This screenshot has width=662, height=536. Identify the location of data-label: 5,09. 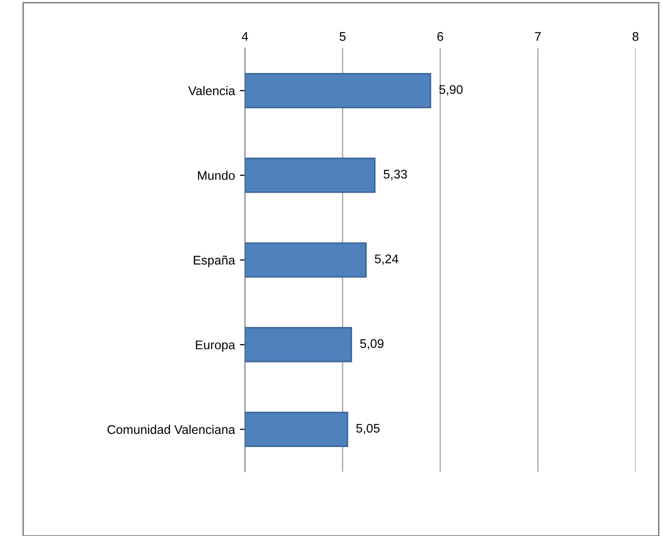
(372, 344).